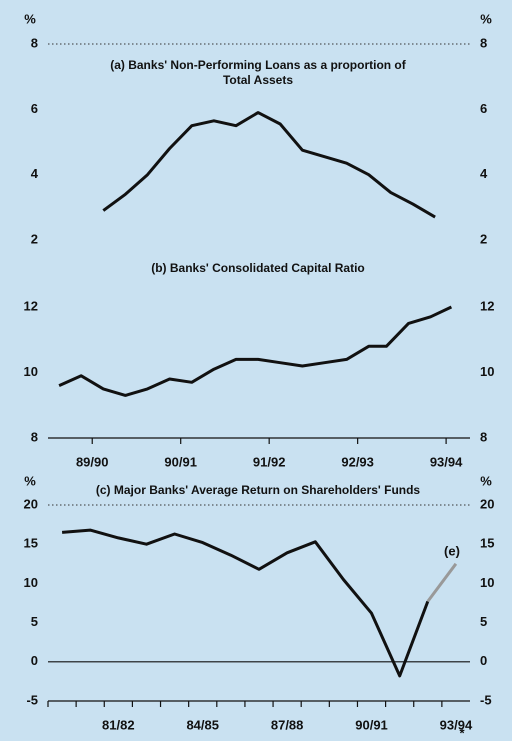  I want to click on x-tick-label: 87/88, so click(287, 724).